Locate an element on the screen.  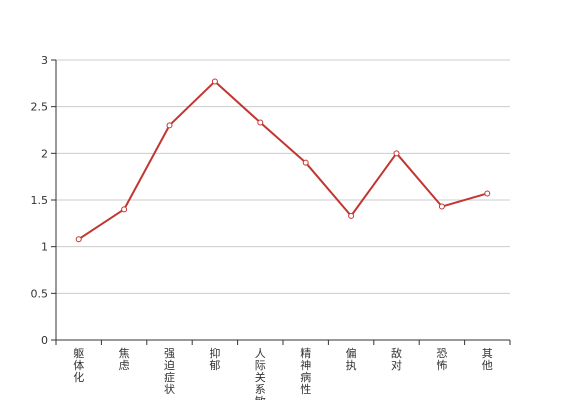
x-tick-label: 其他 is located at coordinates (487, 359).